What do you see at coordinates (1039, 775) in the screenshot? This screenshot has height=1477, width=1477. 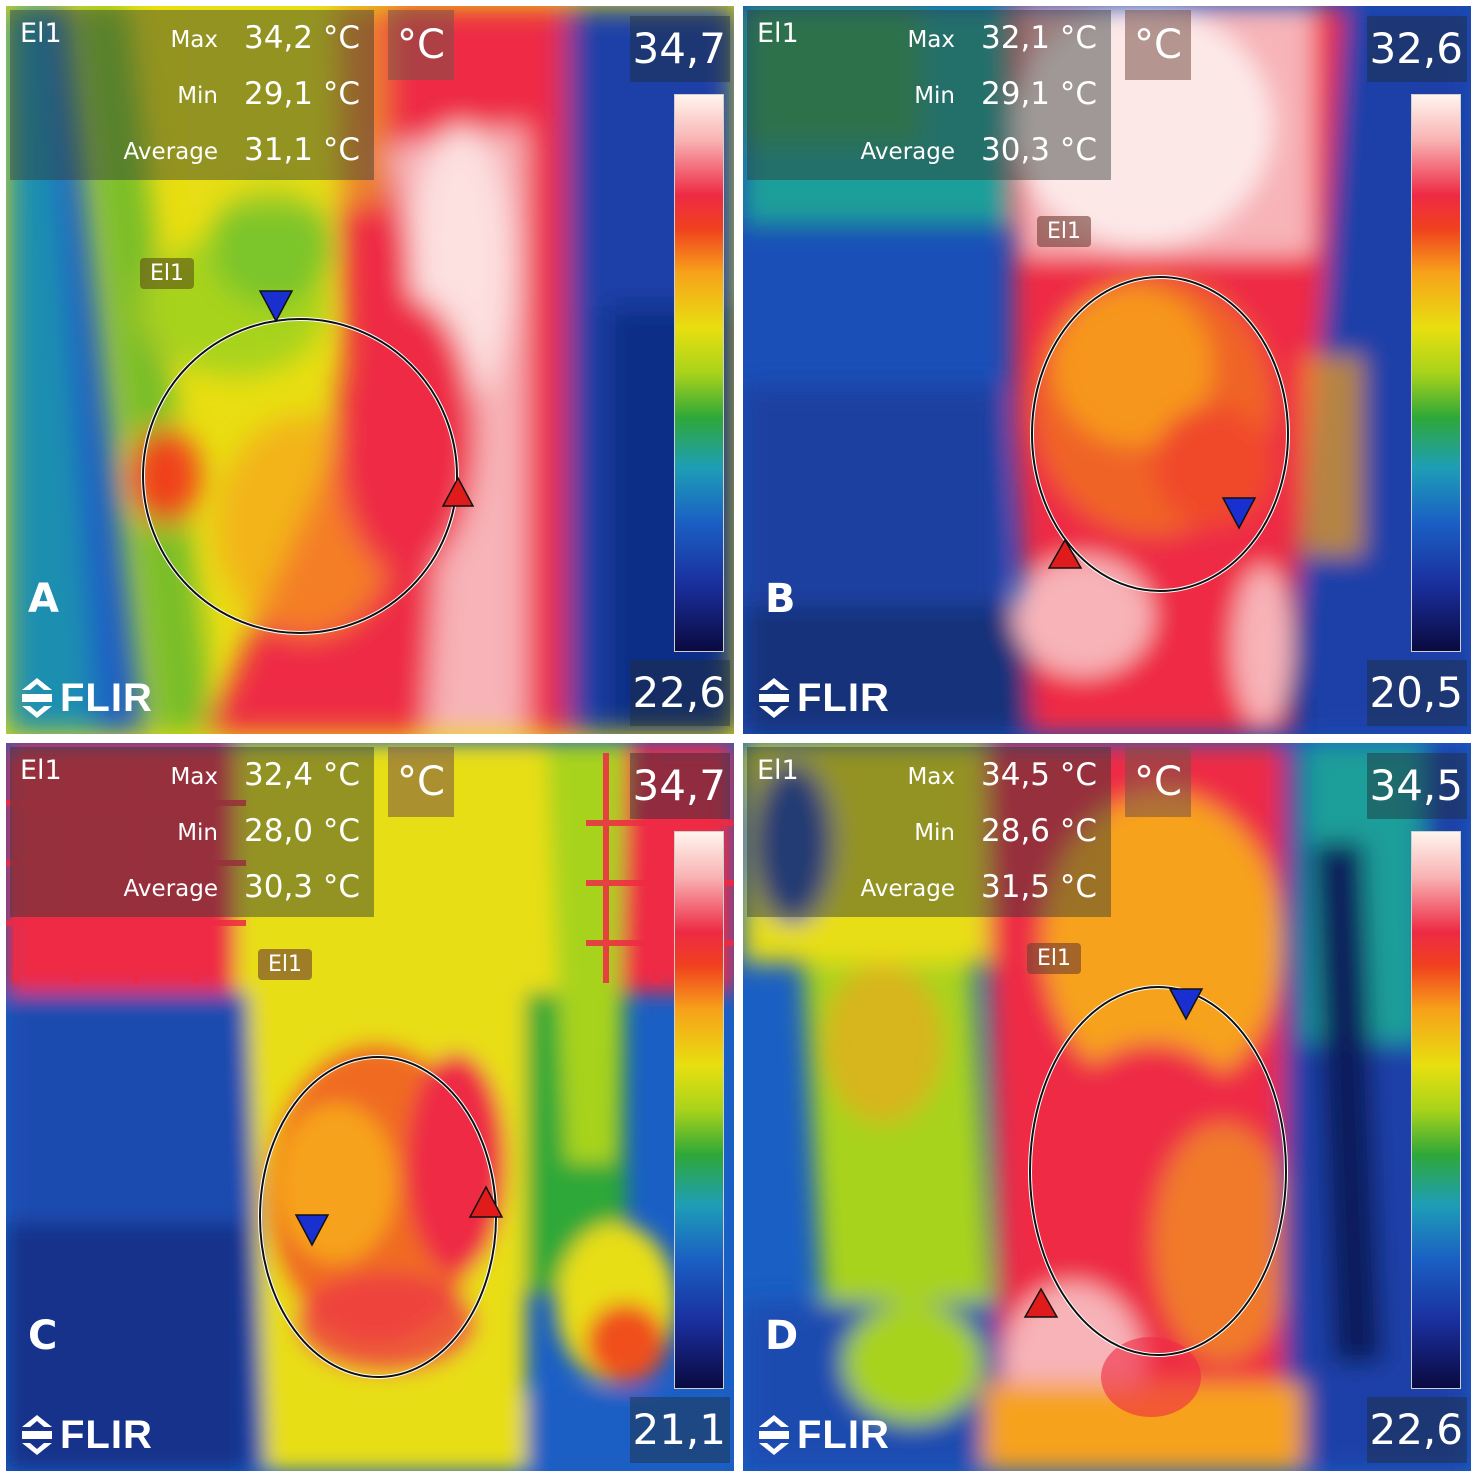 I see `max-value: 34,5 °C` at bounding box center [1039, 775].